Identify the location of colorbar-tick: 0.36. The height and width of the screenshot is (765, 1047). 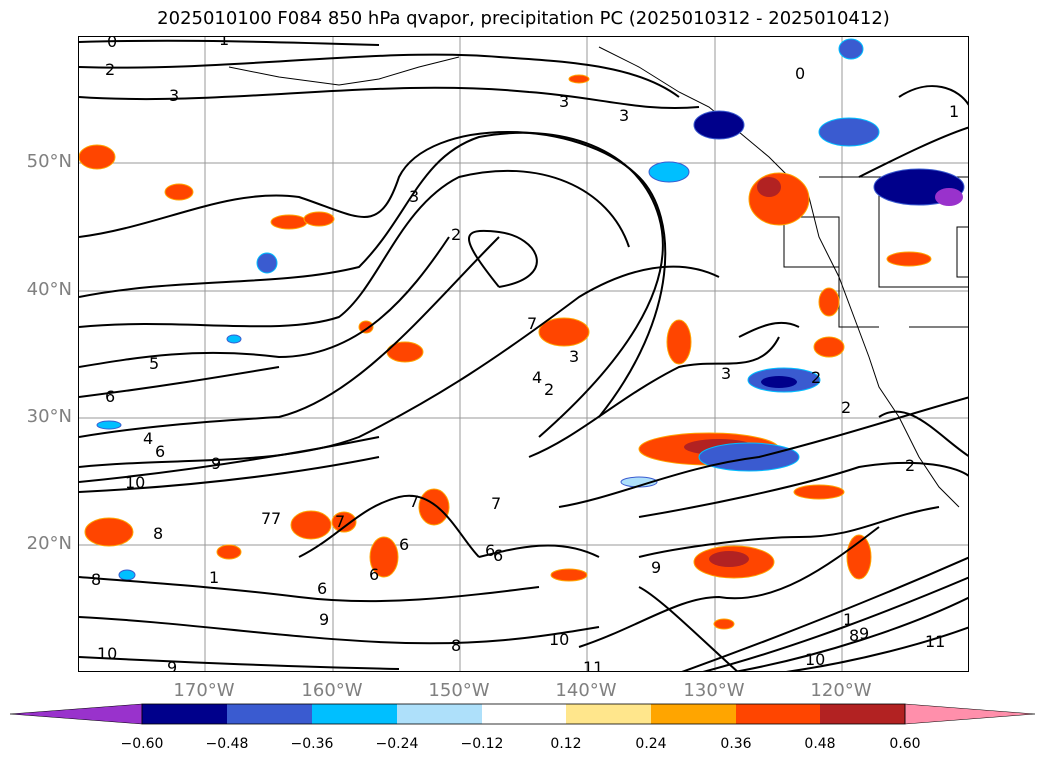
(736, 744).